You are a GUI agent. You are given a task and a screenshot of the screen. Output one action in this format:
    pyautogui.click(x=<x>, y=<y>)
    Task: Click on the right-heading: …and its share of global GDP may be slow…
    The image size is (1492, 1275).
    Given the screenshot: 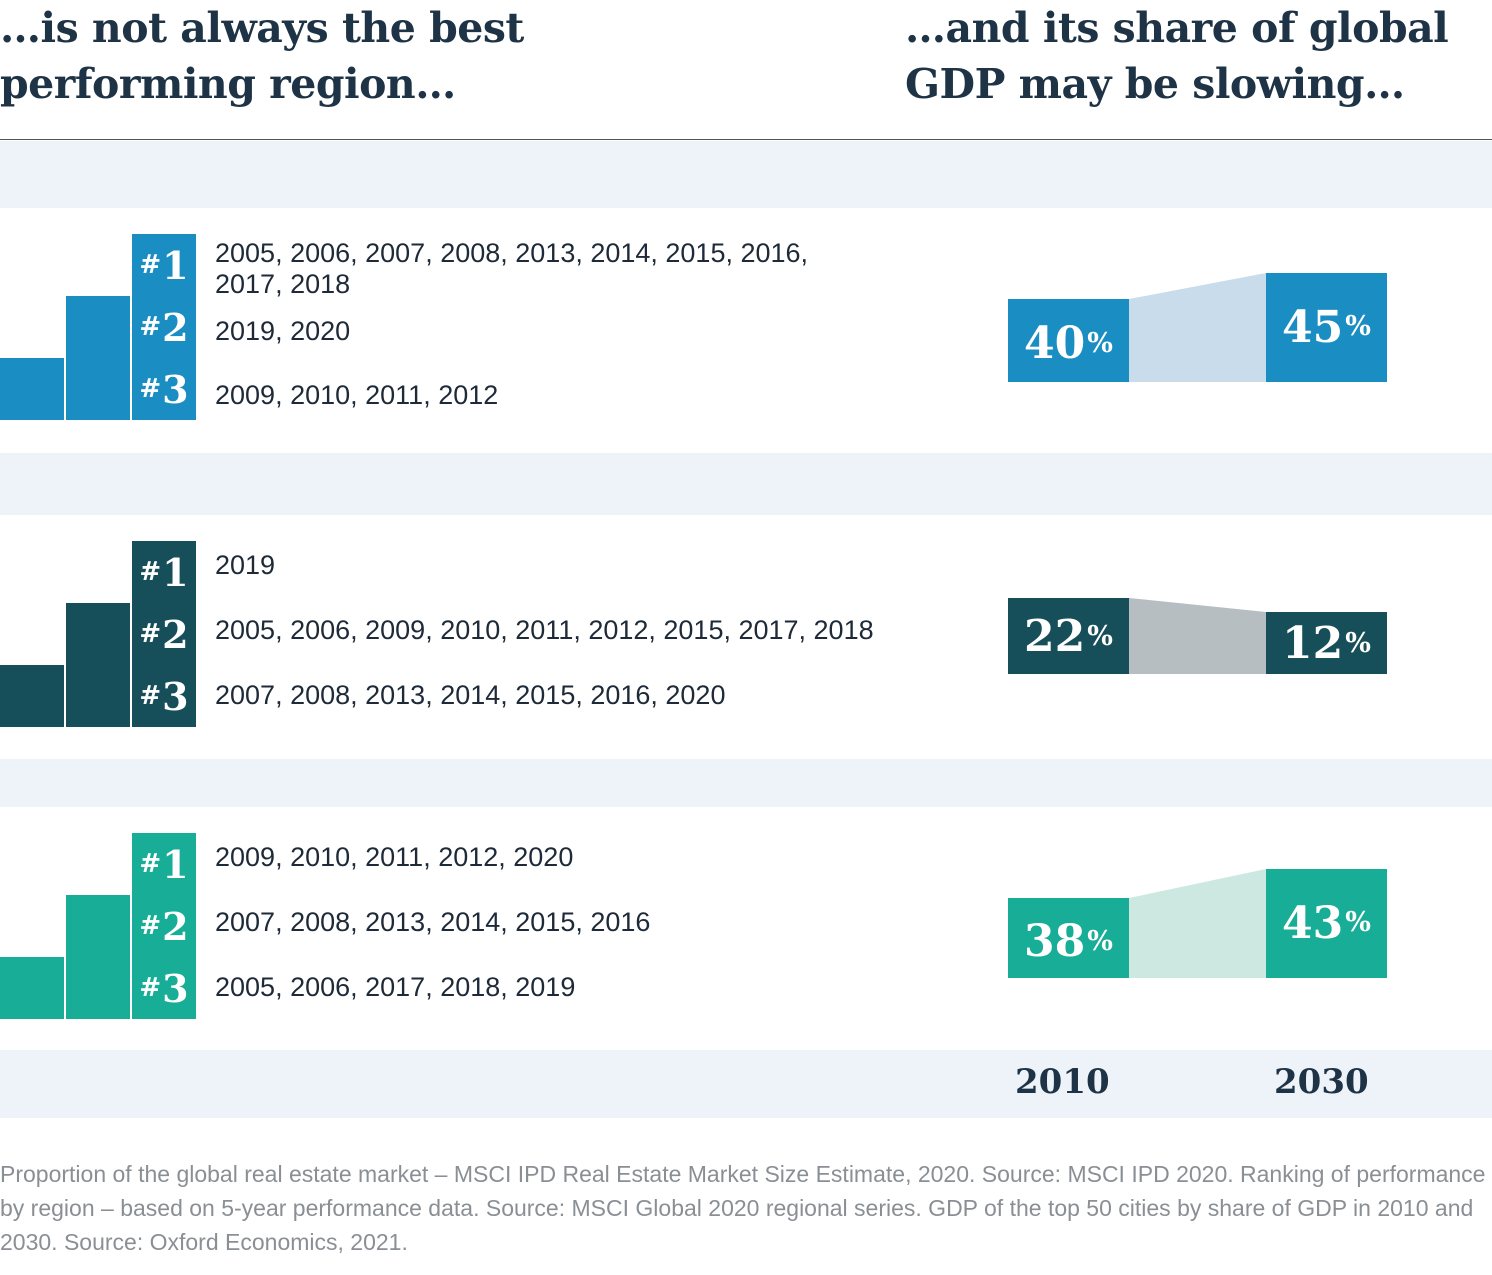 What is the action you would take?
    pyautogui.click(x=1177, y=56)
    